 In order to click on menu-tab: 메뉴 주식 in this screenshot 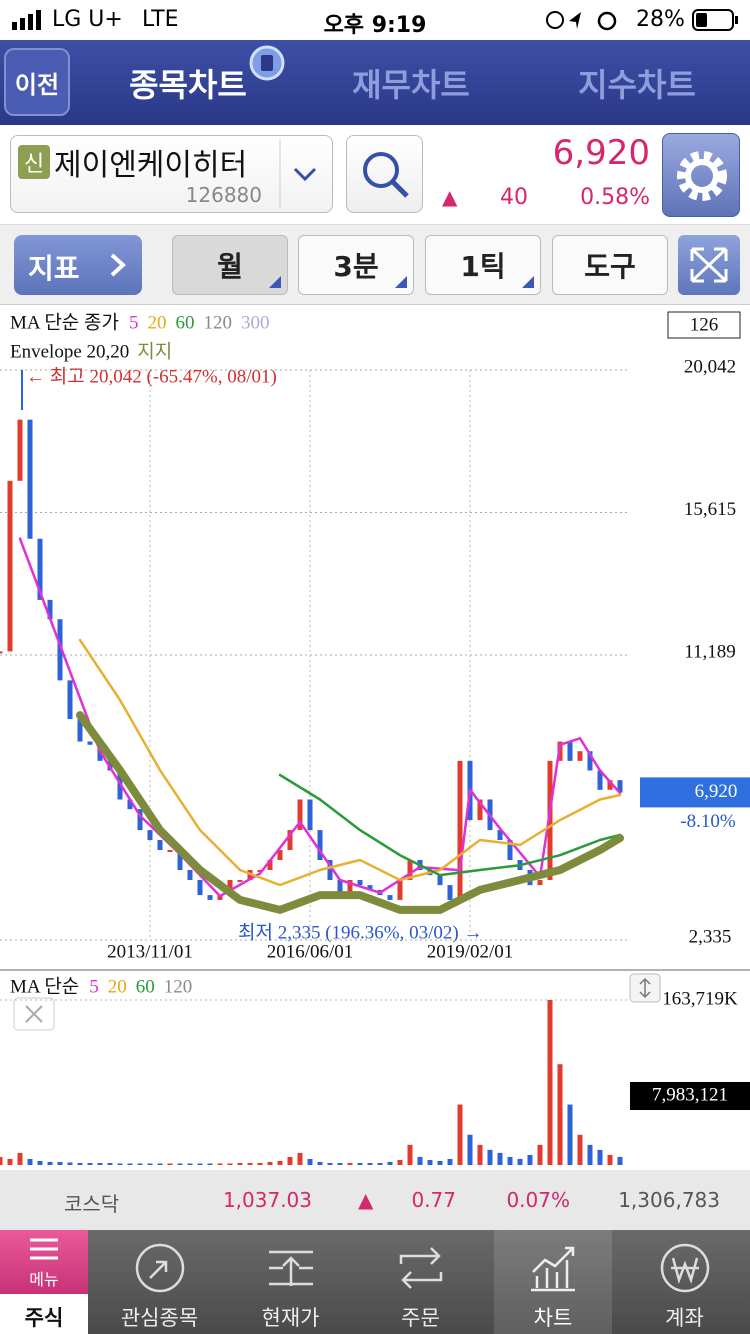, I will do `click(44, 1282)`.